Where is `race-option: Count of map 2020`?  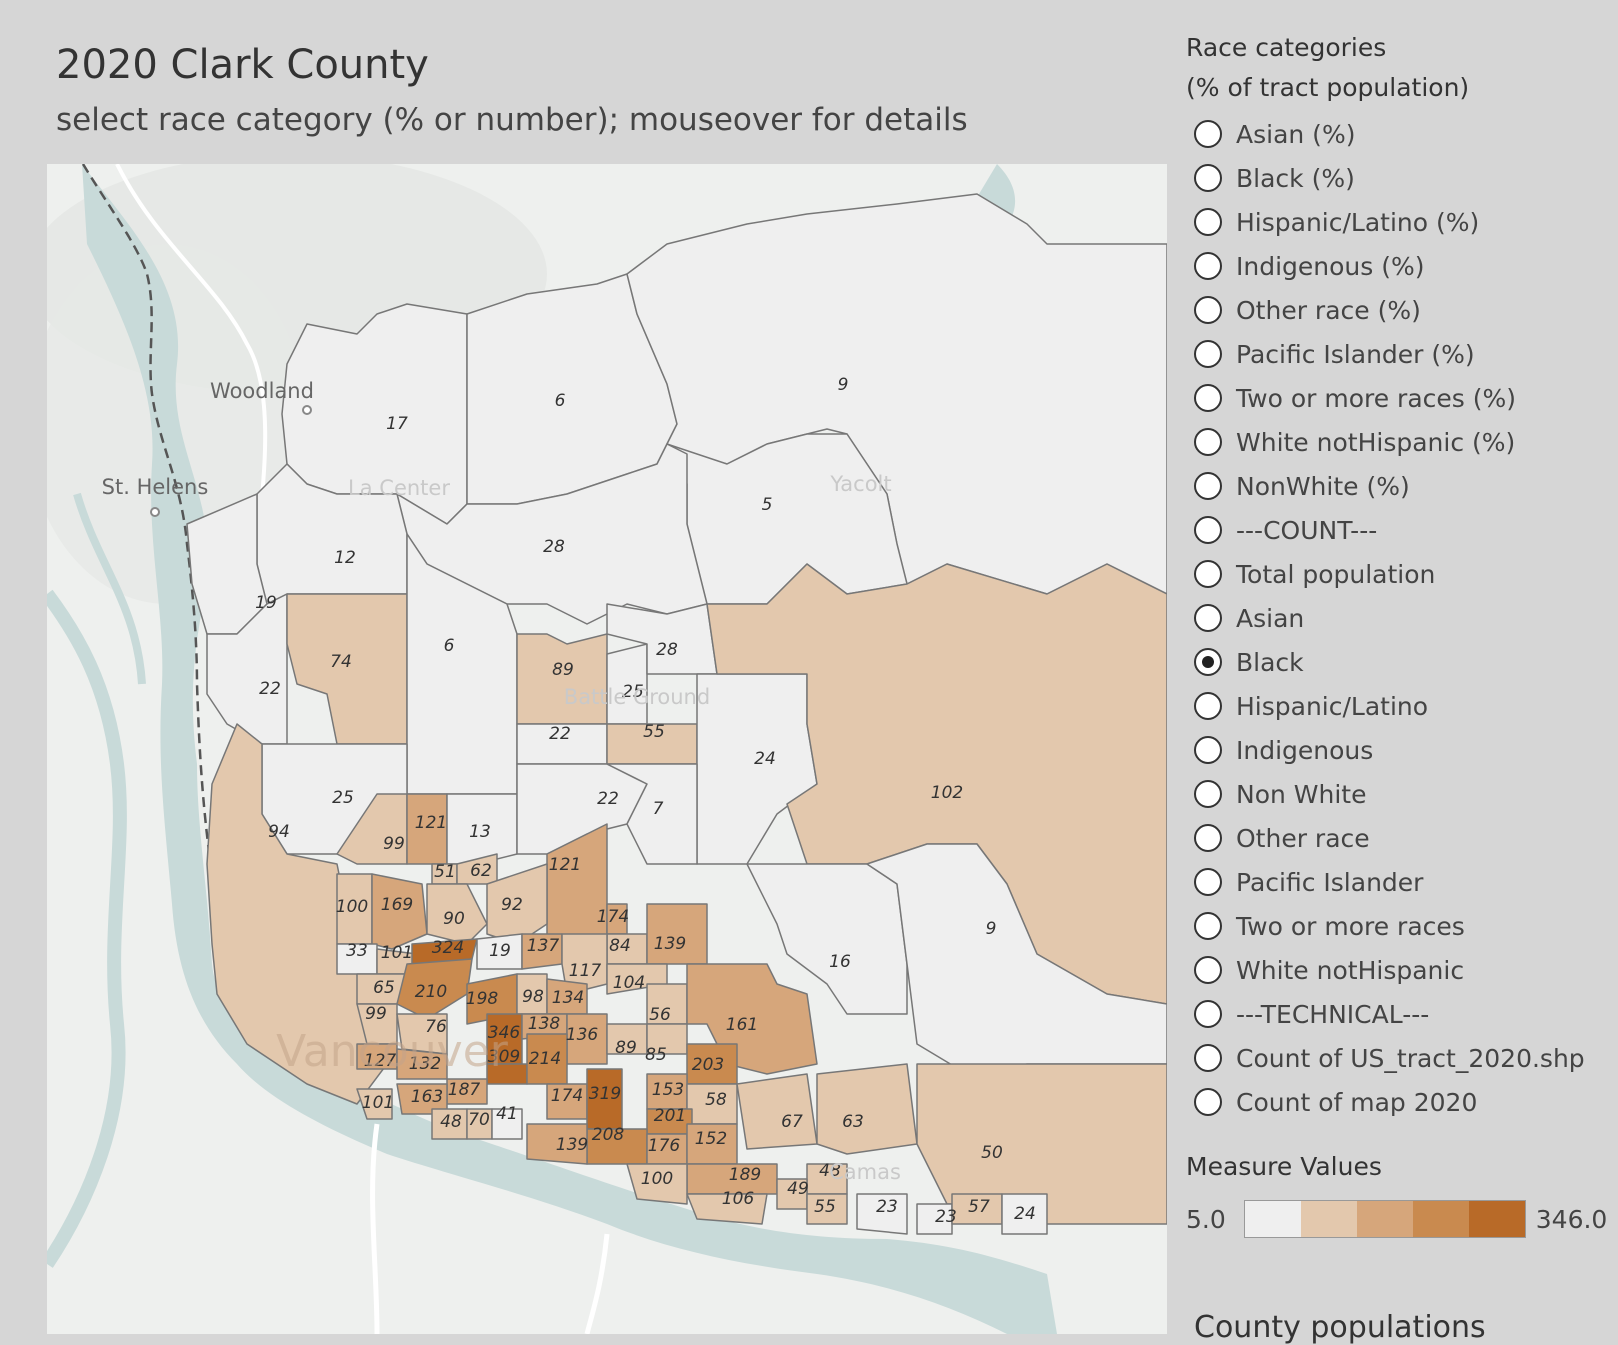 race-option: Count of map 2020 is located at coordinates (1402, 1102).